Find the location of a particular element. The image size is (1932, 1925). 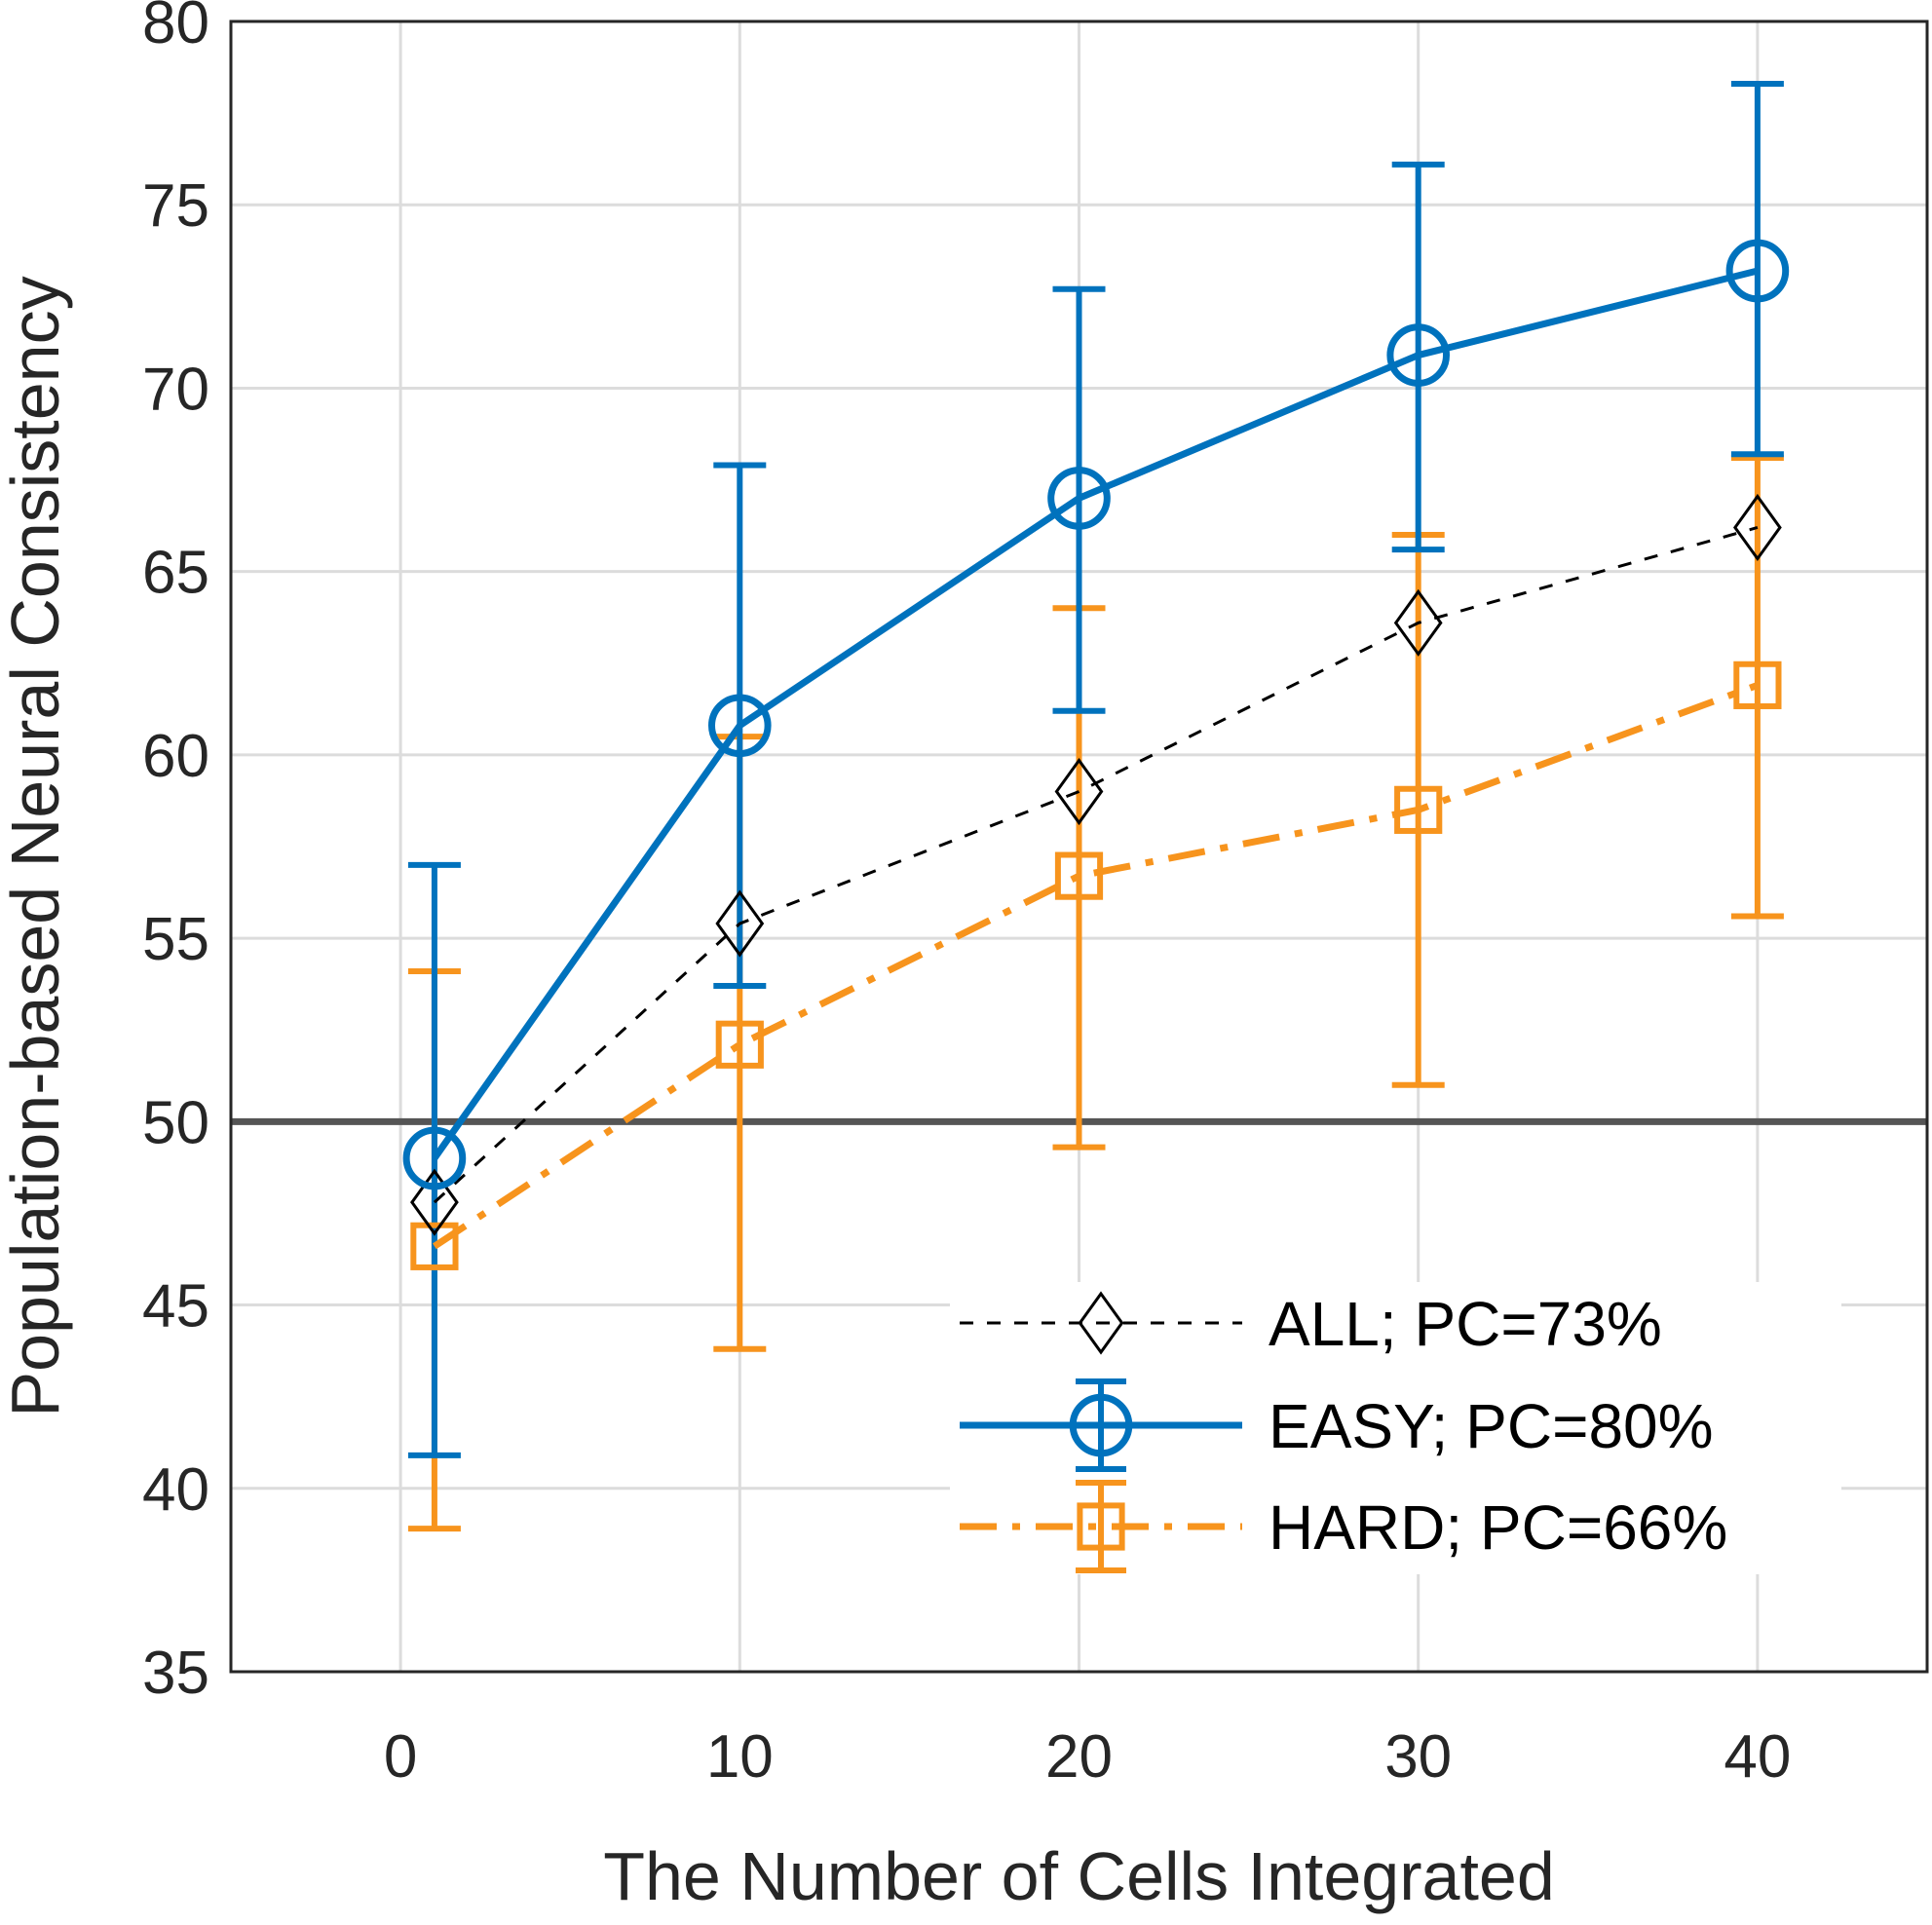

legend-item-hard: HARD; PC=66% is located at coordinates (1343, 1527).